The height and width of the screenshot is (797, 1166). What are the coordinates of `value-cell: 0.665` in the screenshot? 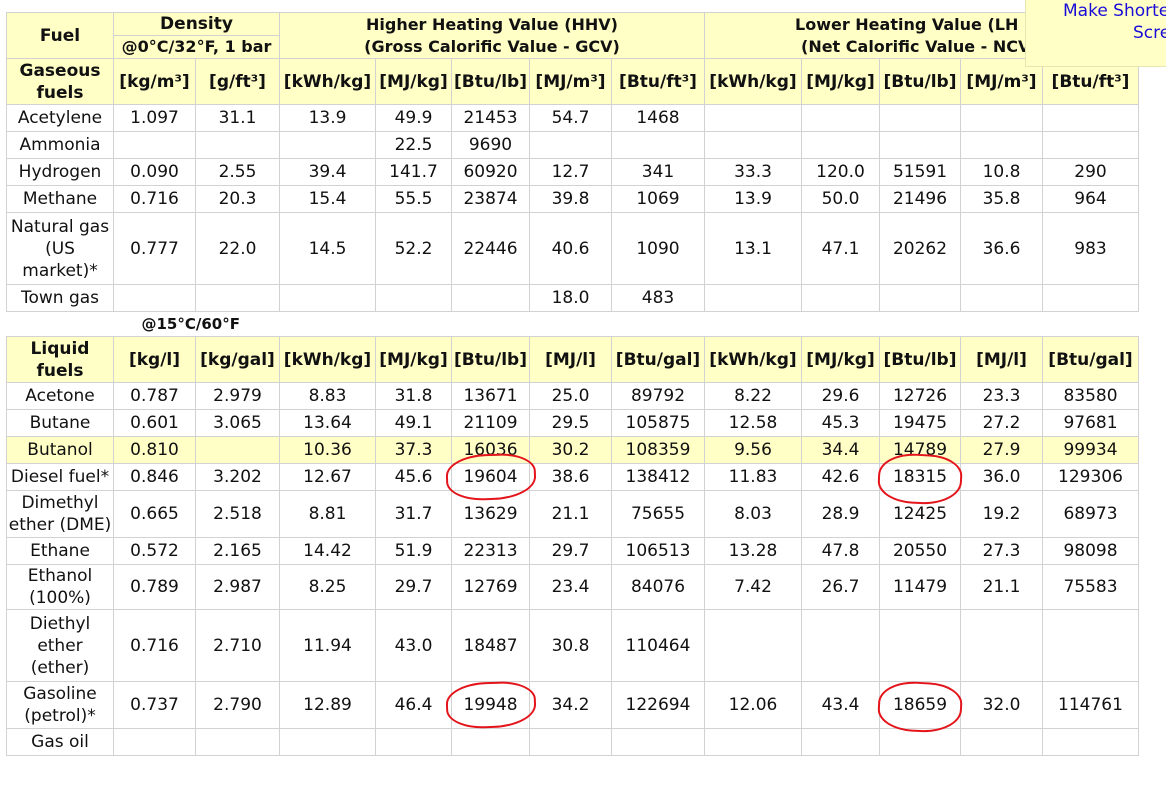 It's located at (154, 514).